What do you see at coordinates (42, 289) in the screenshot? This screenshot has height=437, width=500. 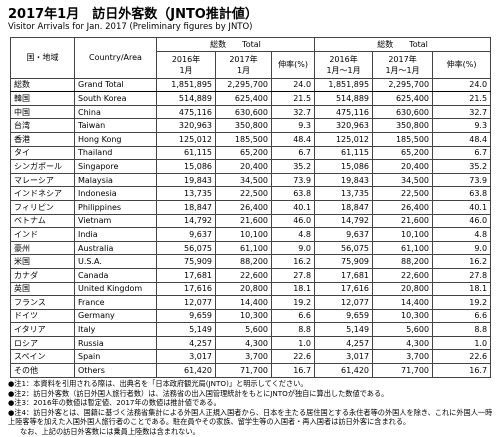 I see `label-cell: 英国` at bounding box center [42, 289].